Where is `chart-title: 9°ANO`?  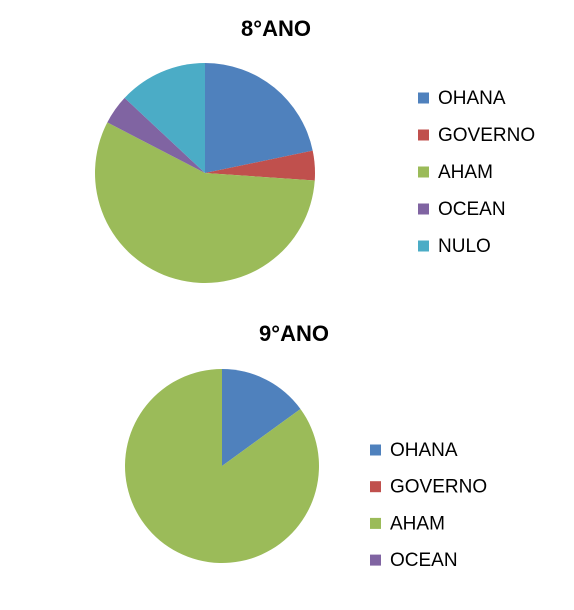
chart-title: 9°ANO is located at coordinates (294, 333).